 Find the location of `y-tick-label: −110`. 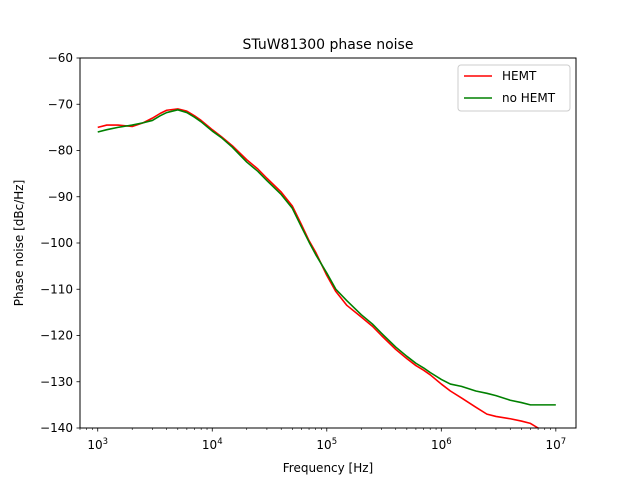

y-tick-label: −110 is located at coordinates (56, 289).